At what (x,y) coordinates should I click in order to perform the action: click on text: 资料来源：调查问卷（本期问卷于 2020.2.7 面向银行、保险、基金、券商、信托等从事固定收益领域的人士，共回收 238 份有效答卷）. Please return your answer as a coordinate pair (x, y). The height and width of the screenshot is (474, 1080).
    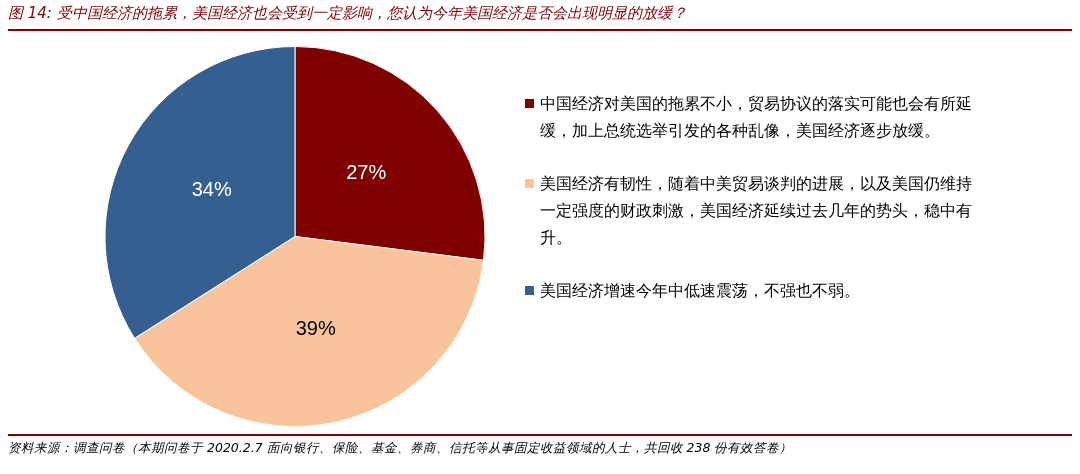
    Looking at the image, I should click on (540, 445).